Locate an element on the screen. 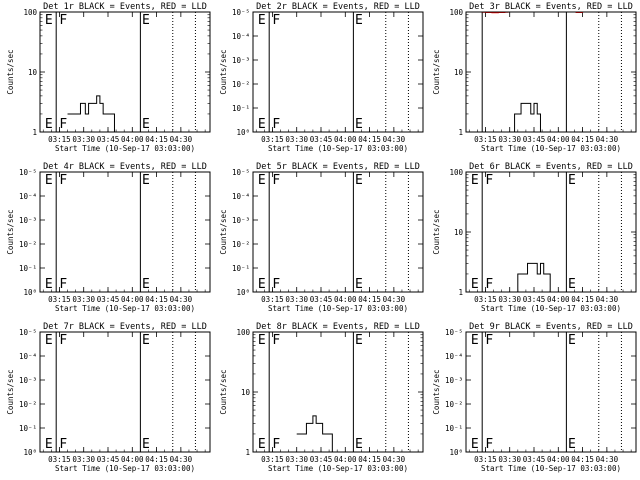 This screenshot has width=640, height=480. panel-title: Det 5r BLACK = Events, RED = LLD is located at coordinates (338, 167).